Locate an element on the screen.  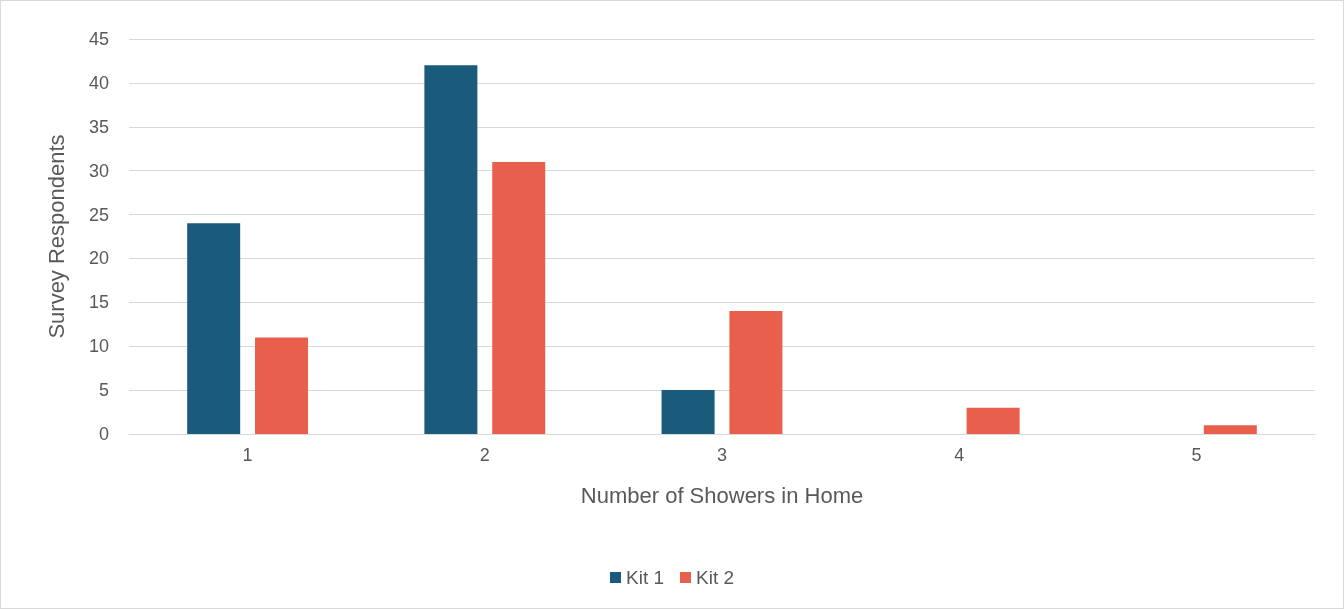
y-tick-label: 15 is located at coordinates (98, 302).